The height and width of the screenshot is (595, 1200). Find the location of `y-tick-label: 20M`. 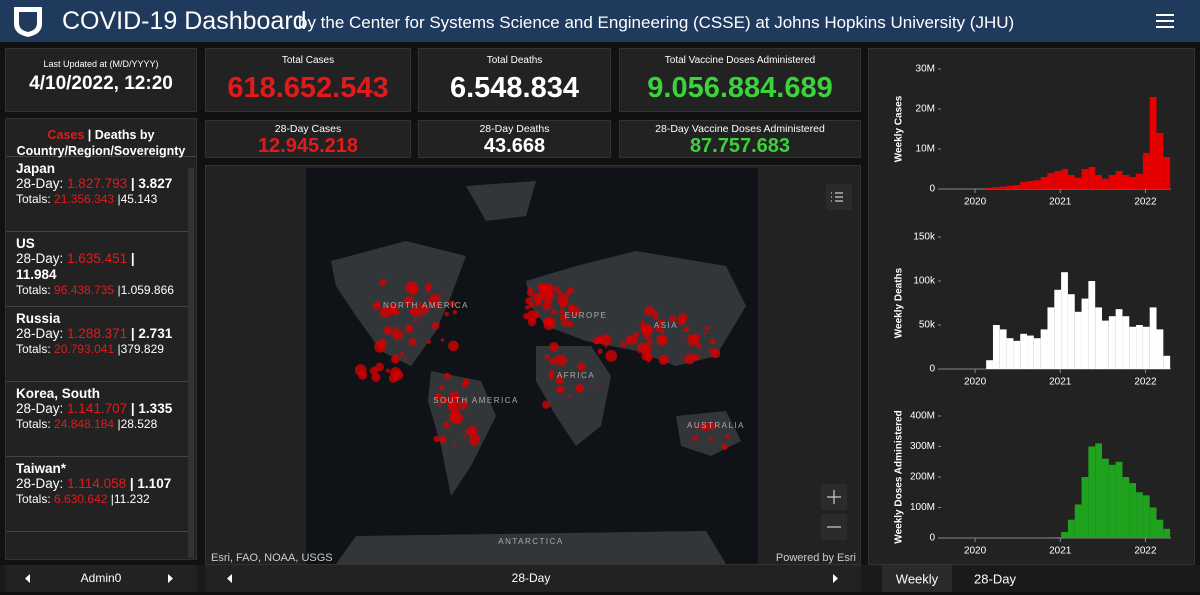

y-tick-label: 20M is located at coordinates (925, 109).